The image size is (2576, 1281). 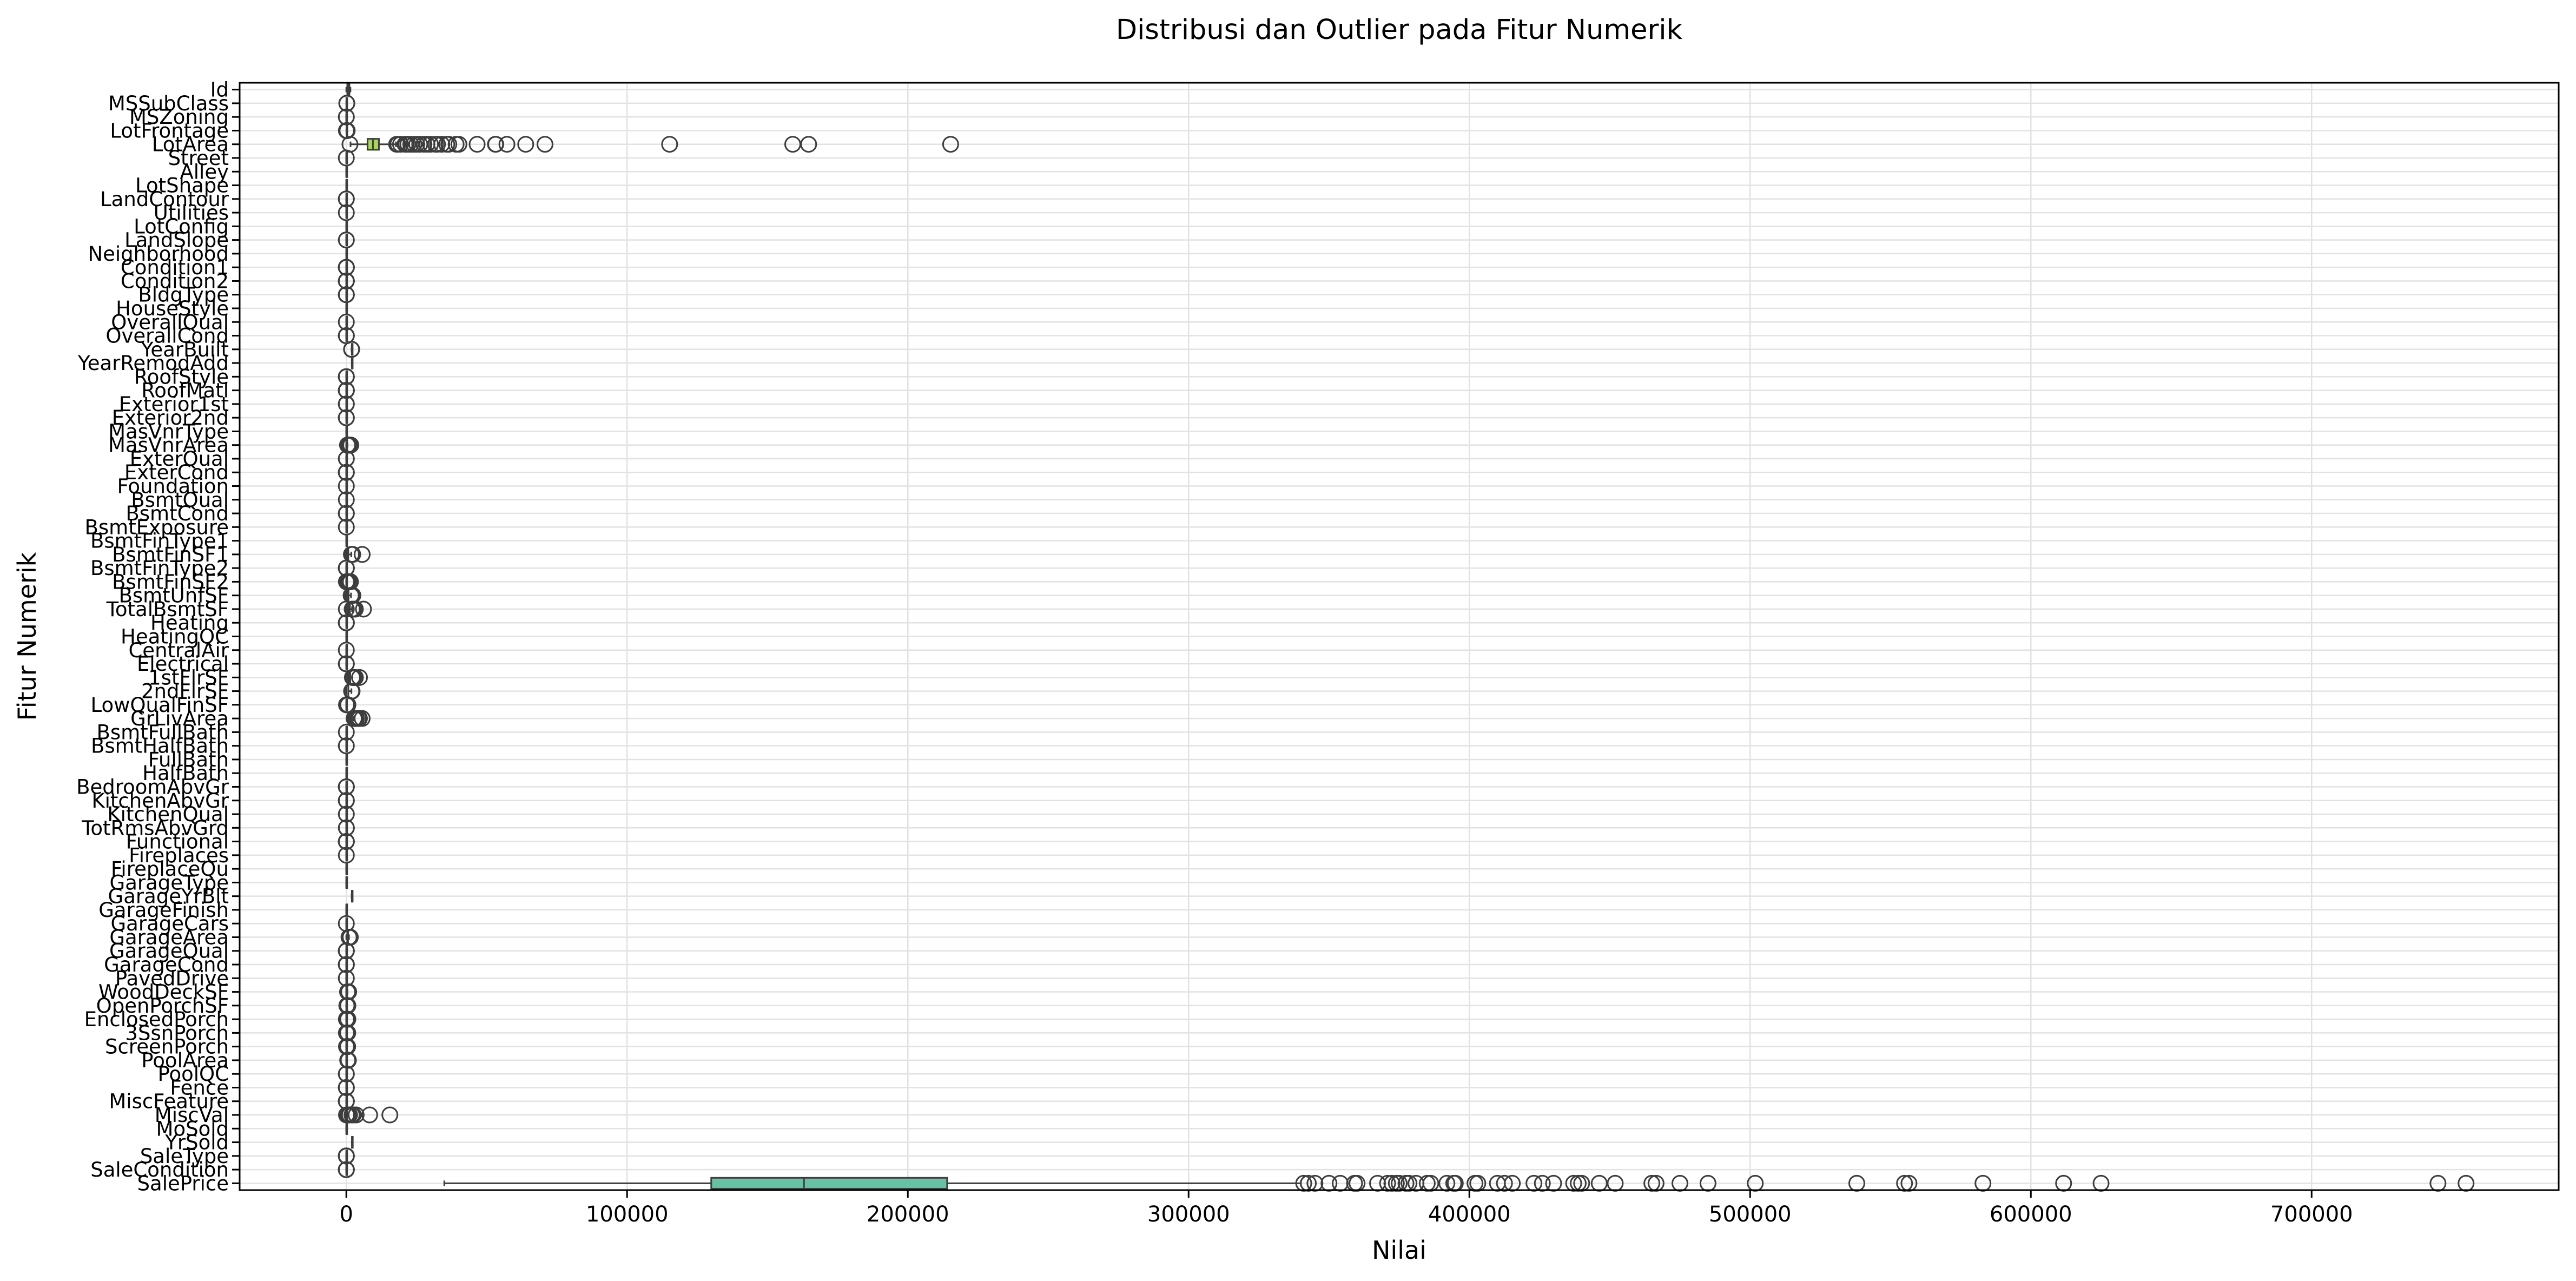 What do you see at coordinates (204, 171) in the screenshot?
I see `y-tick-label: Alley` at bounding box center [204, 171].